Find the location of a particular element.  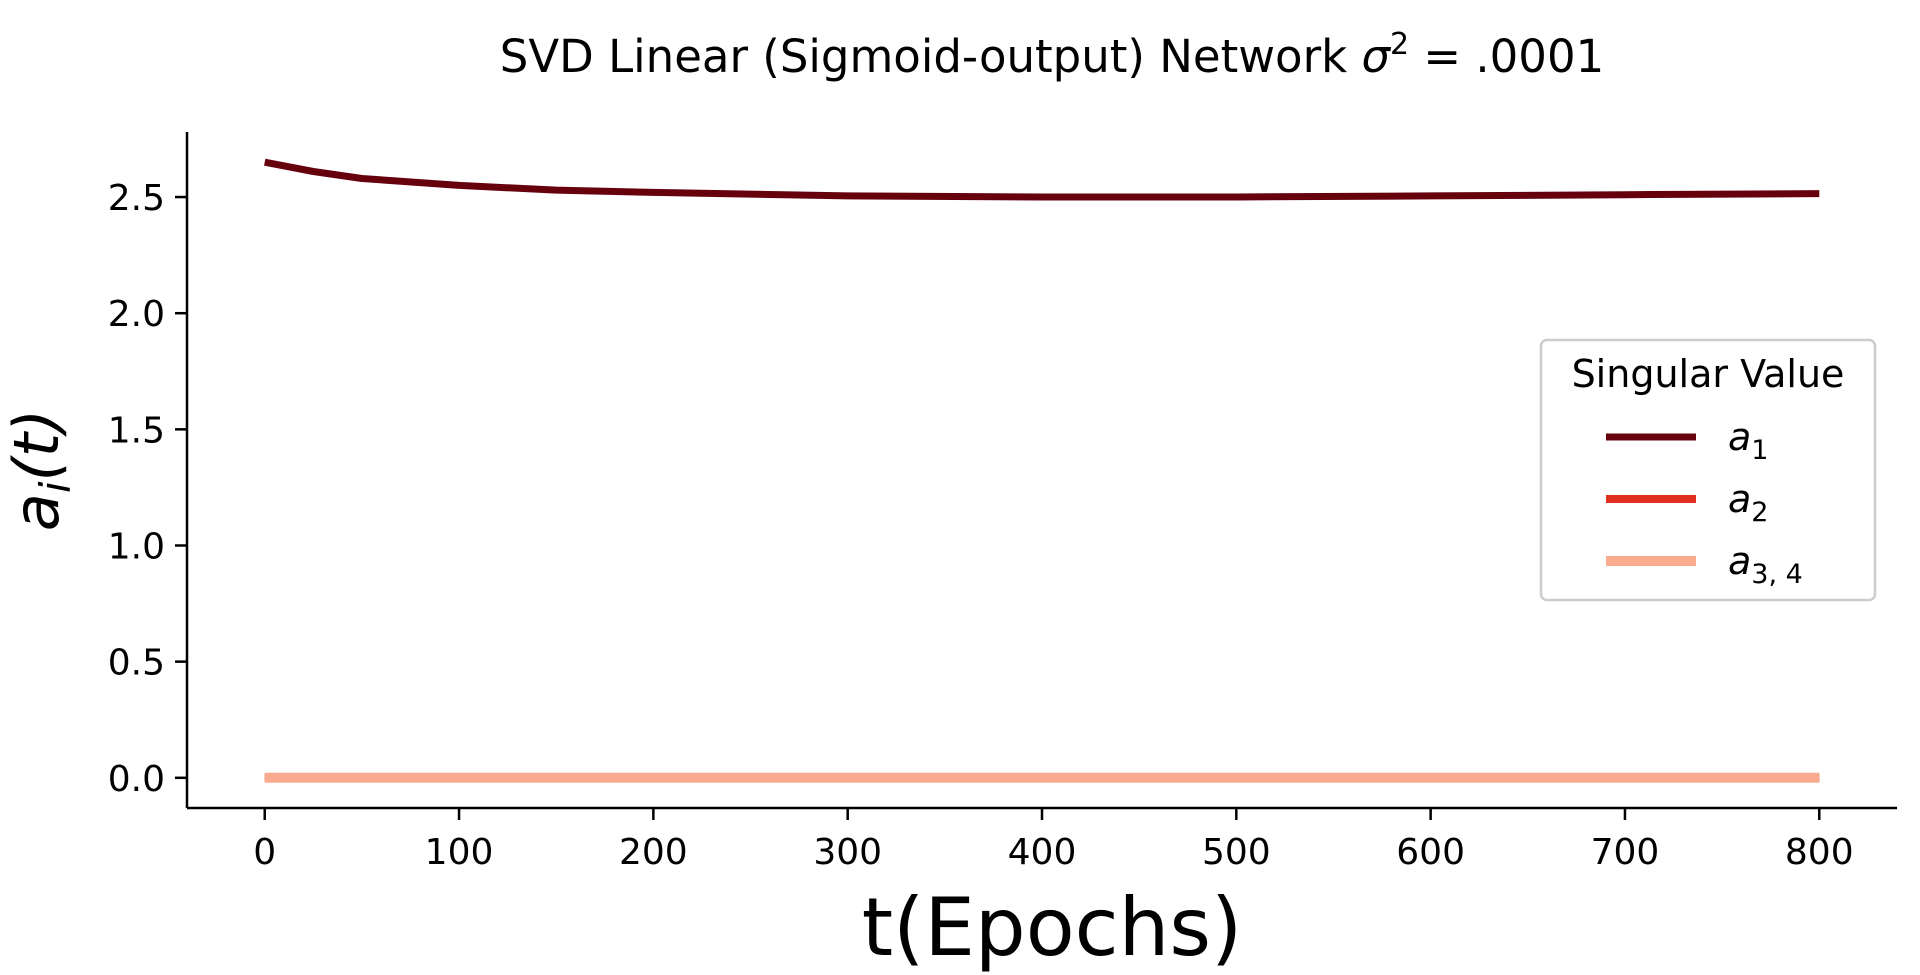

chart-title-sup: 2 is located at coordinates (1399, 44).